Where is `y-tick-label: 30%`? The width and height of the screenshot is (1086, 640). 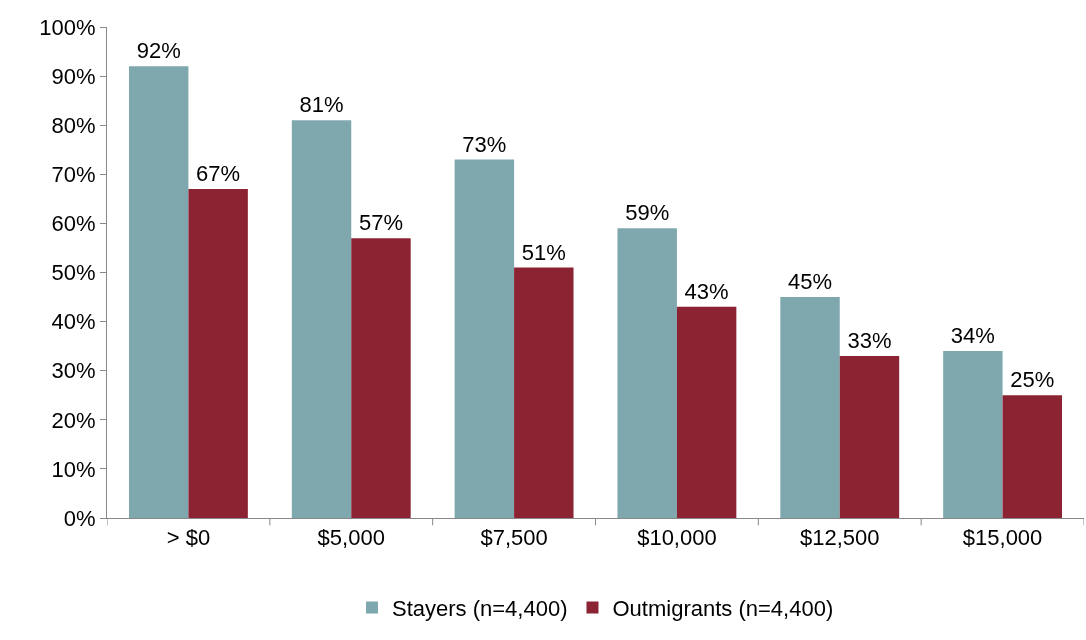
y-tick-label: 30% is located at coordinates (73, 371).